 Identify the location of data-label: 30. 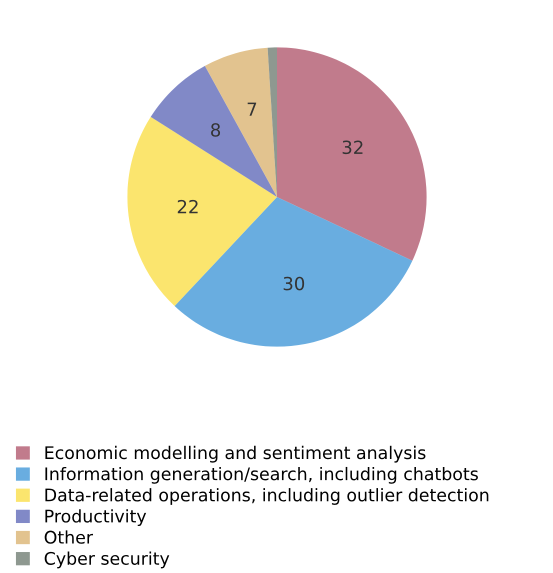
(294, 283).